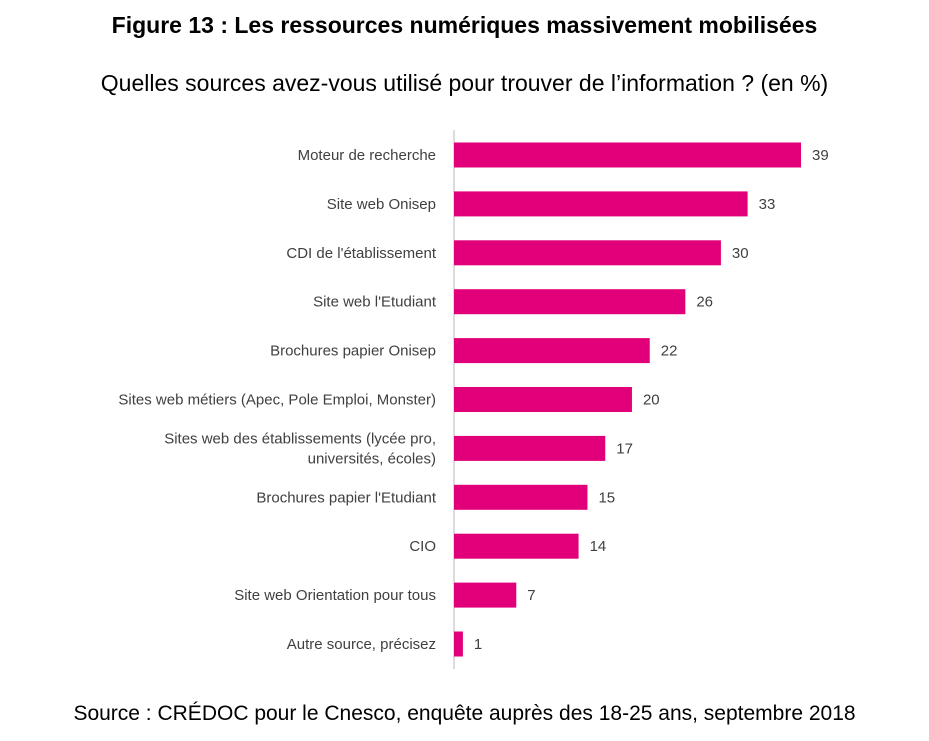 The height and width of the screenshot is (741, 929). Describe the element at coordinates (669, 351) in the screenshot. I see `data-label: 22` at that location.